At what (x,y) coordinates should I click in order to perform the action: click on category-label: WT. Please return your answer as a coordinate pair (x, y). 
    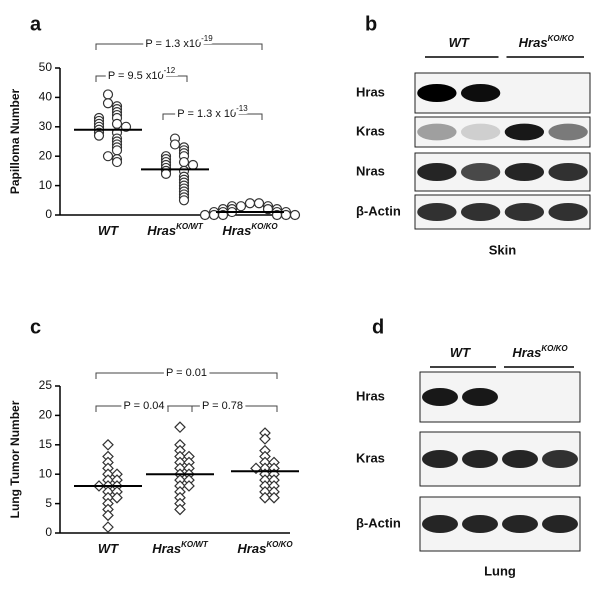
    Looking at the image, I should click on (108, 548).